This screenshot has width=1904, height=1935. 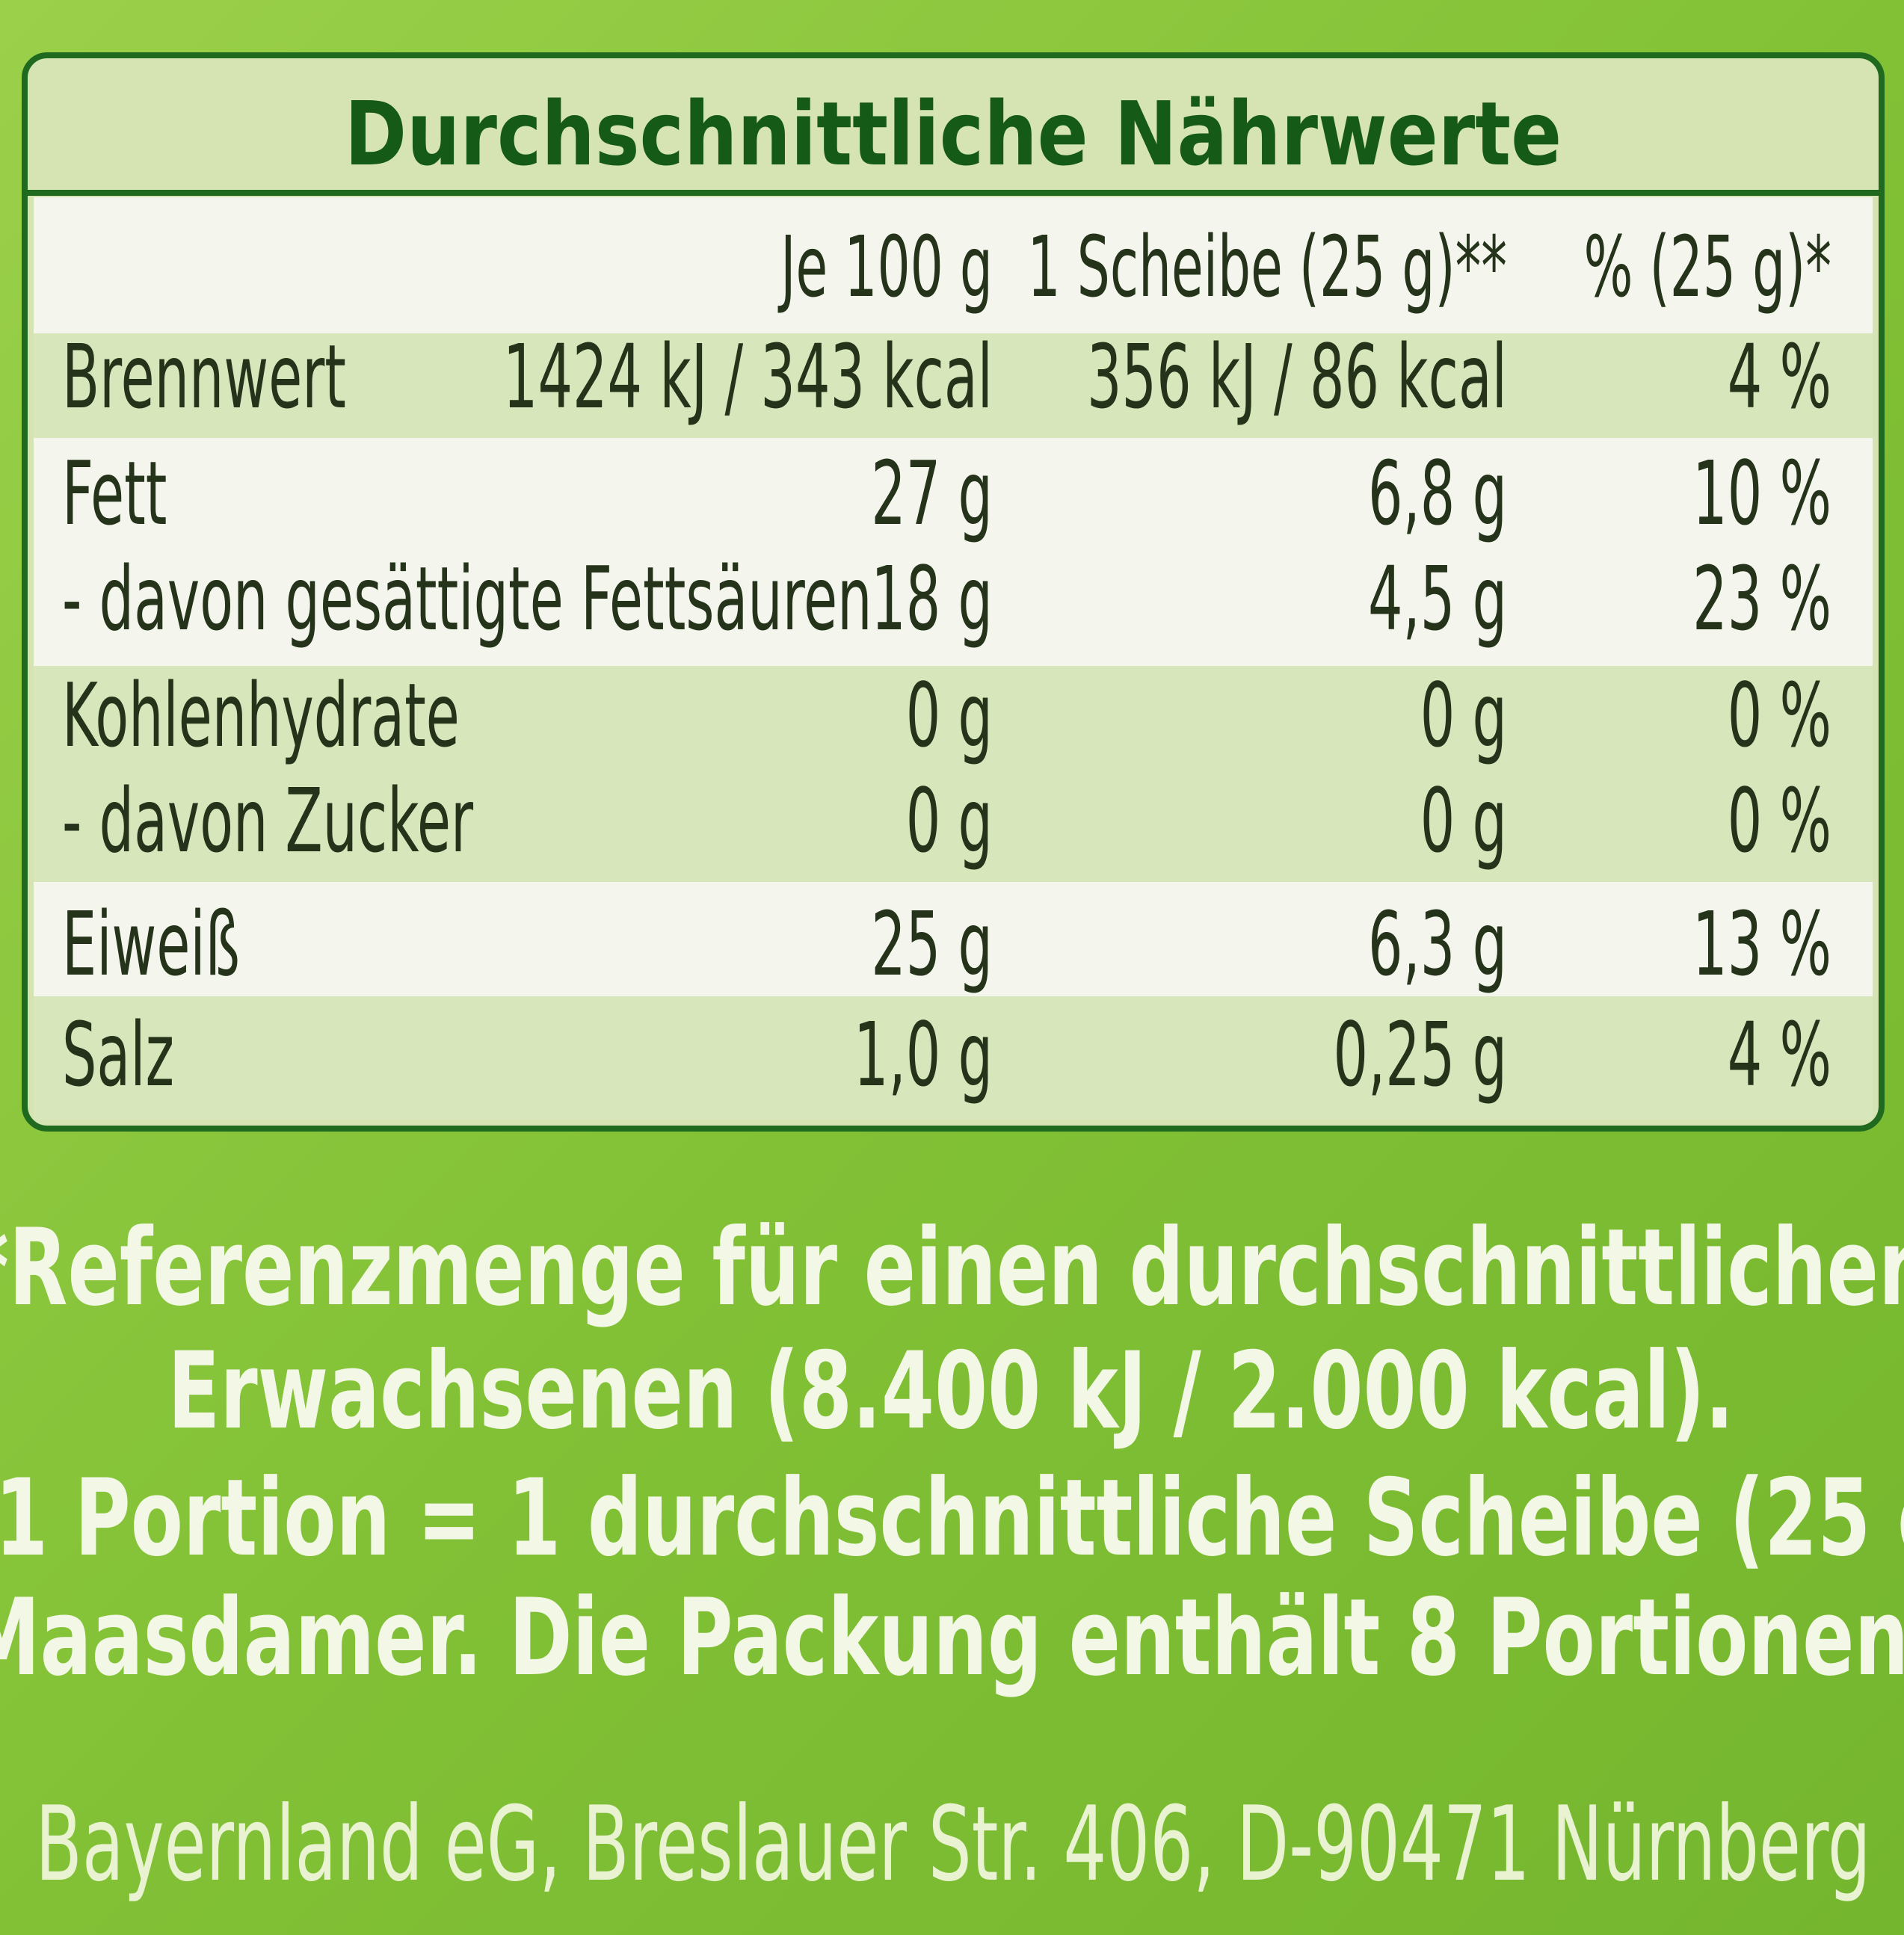 I want to click on cell-wrap: 1,0 g, so click(x=923, y=1055).